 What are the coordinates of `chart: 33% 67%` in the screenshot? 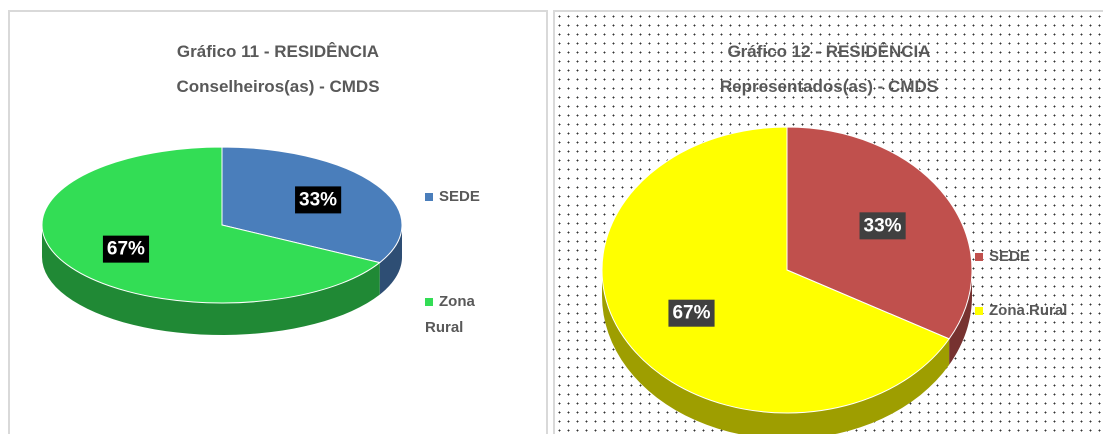 It's located at (222, 240).